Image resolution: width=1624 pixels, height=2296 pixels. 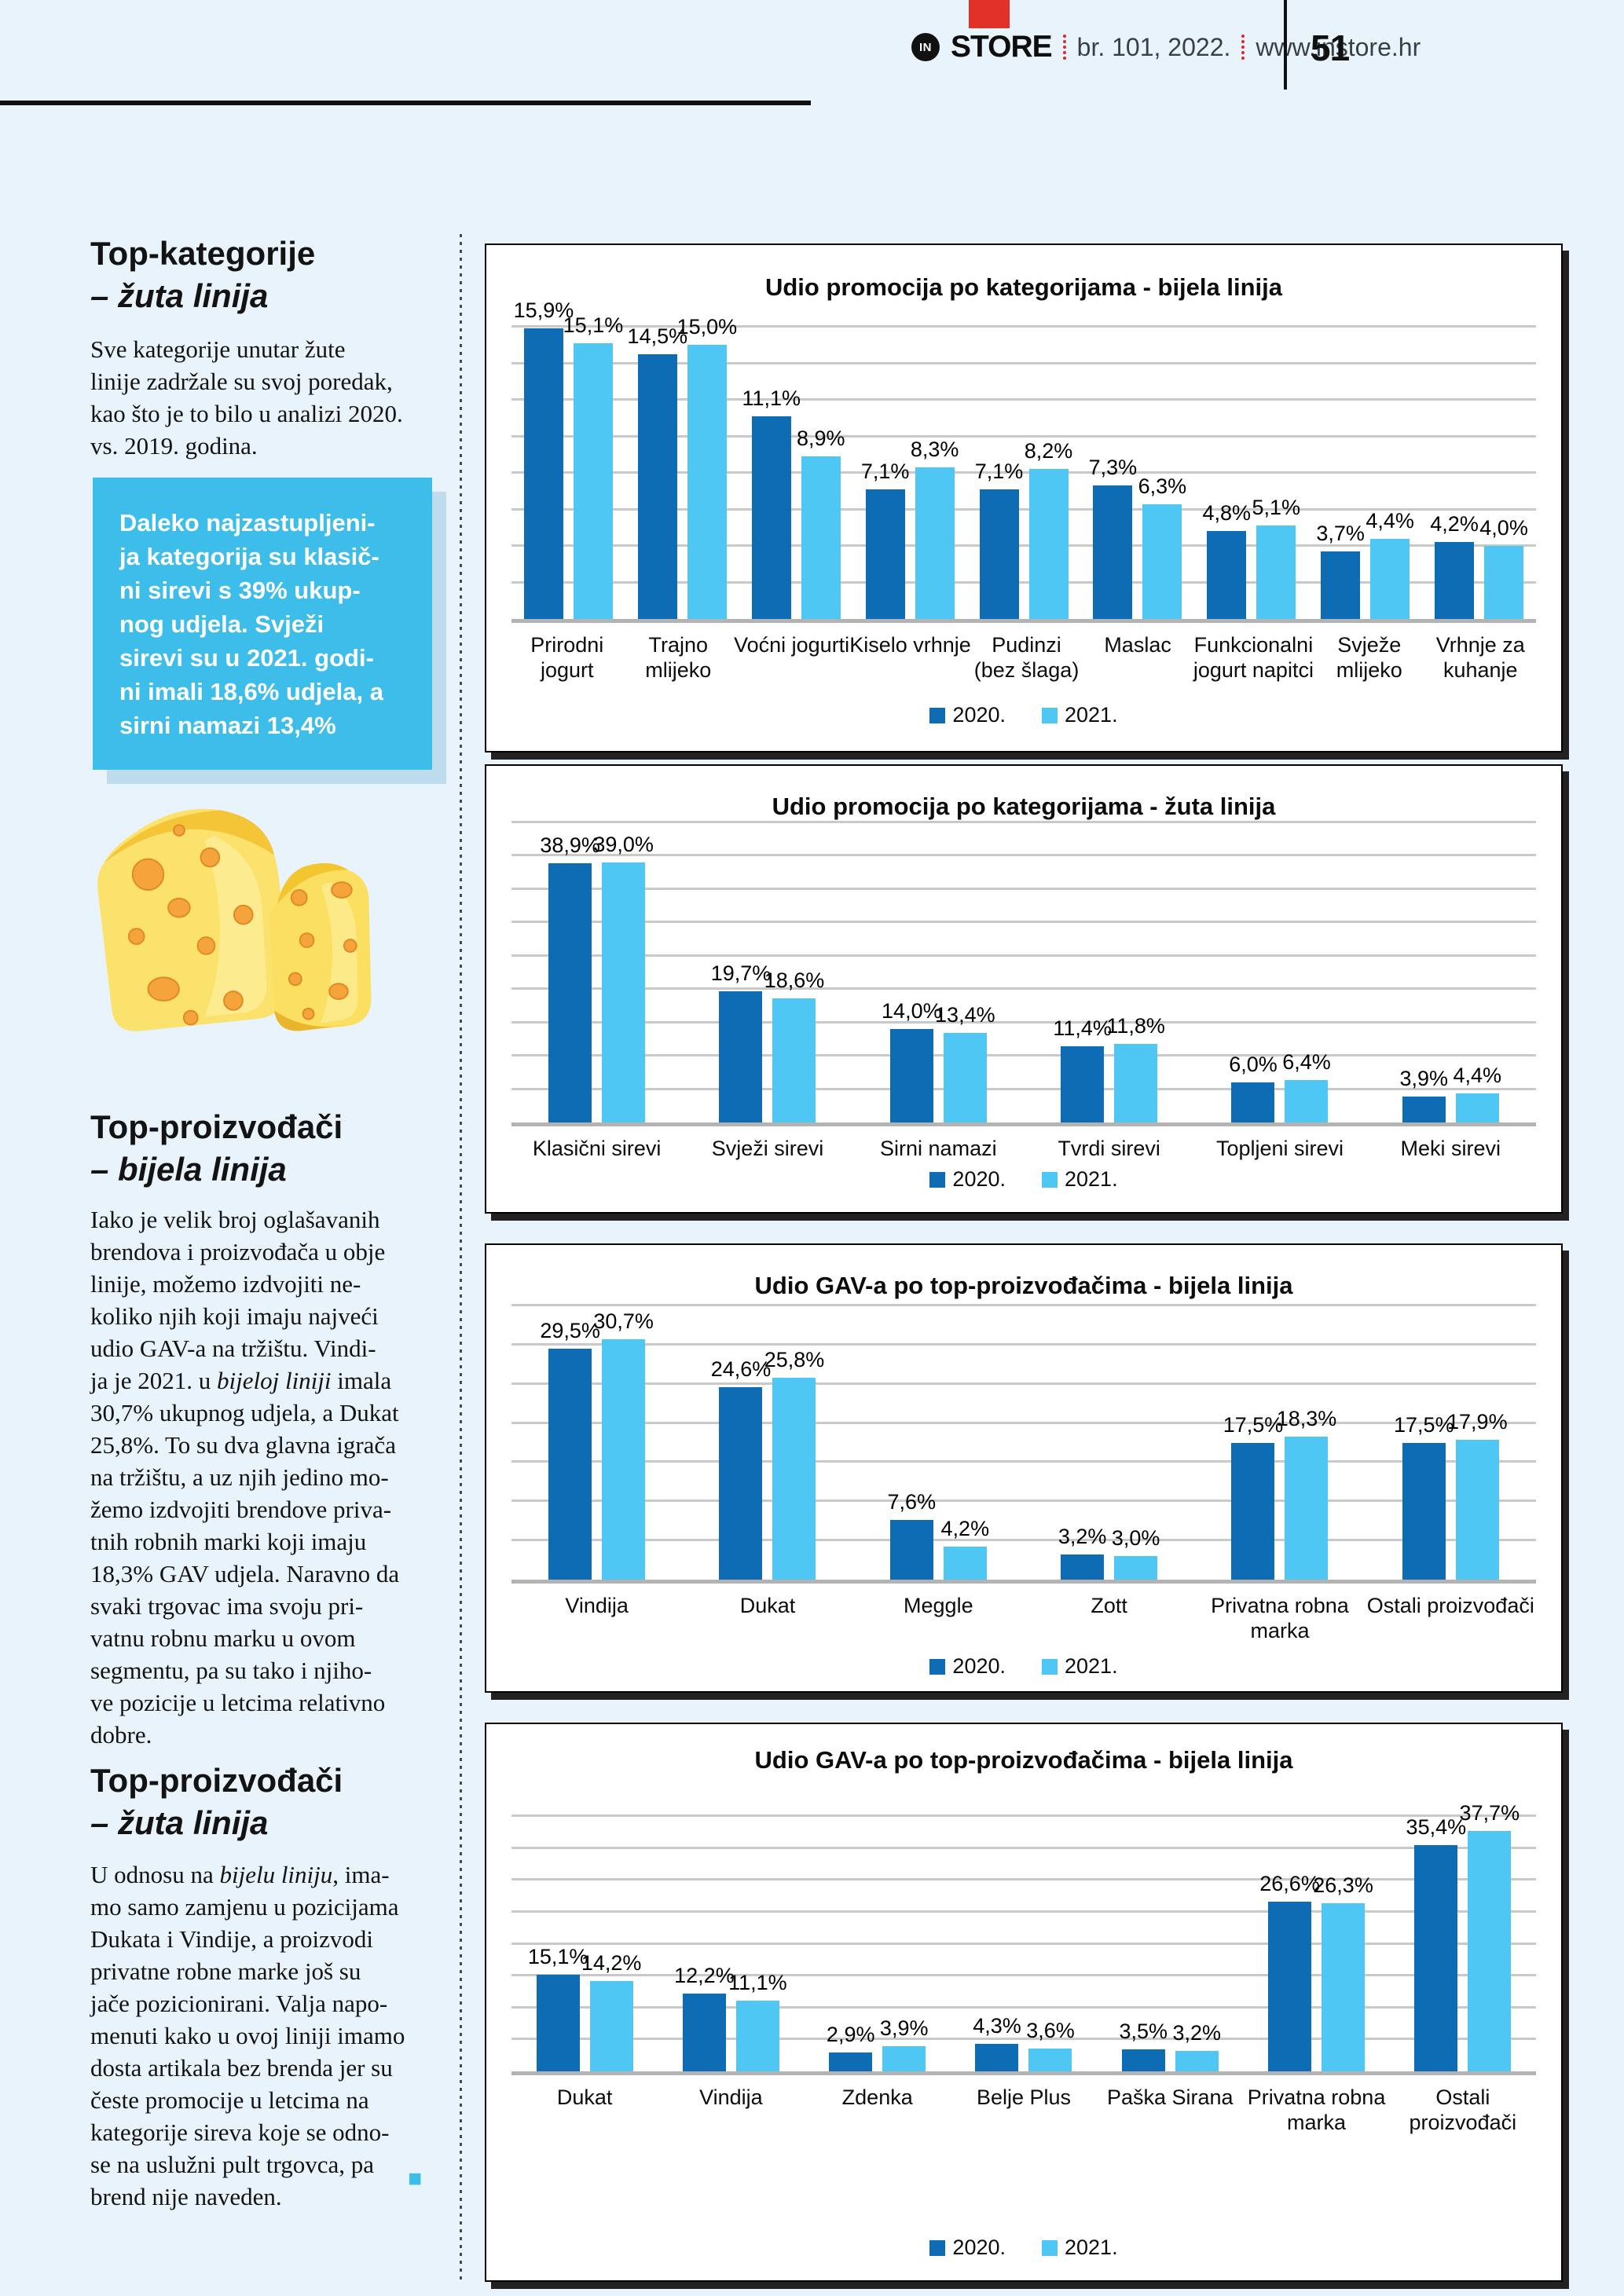 I want to click on value-label: 15,9%, so click(x=544, y=310).